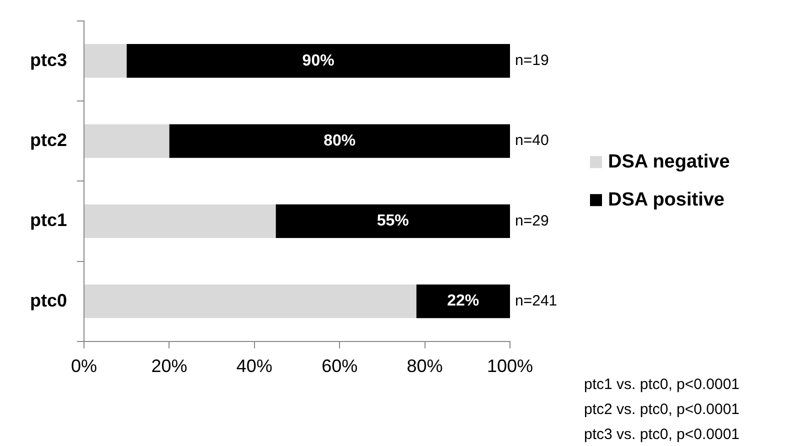 This screenshot has width=802, height=446. What do you see at coordinates (532, 221) in the screenshot?
I see `text: n=29` at bounding box center [532, 221].